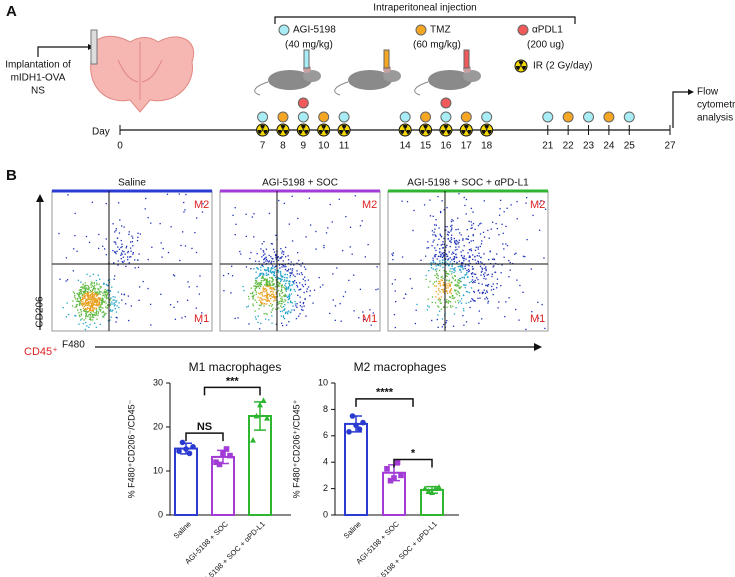  Describe the element at coordinates (487, 146) in the screenshot. I see `day-tick-label: 18` at that location.